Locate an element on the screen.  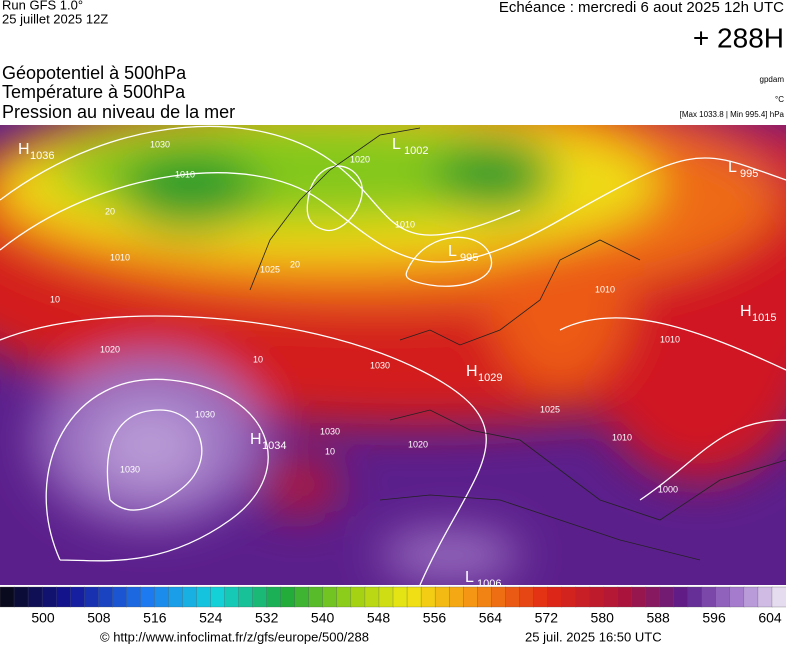
pressure-center-value: 1015 is located at coordinates (764, 318).